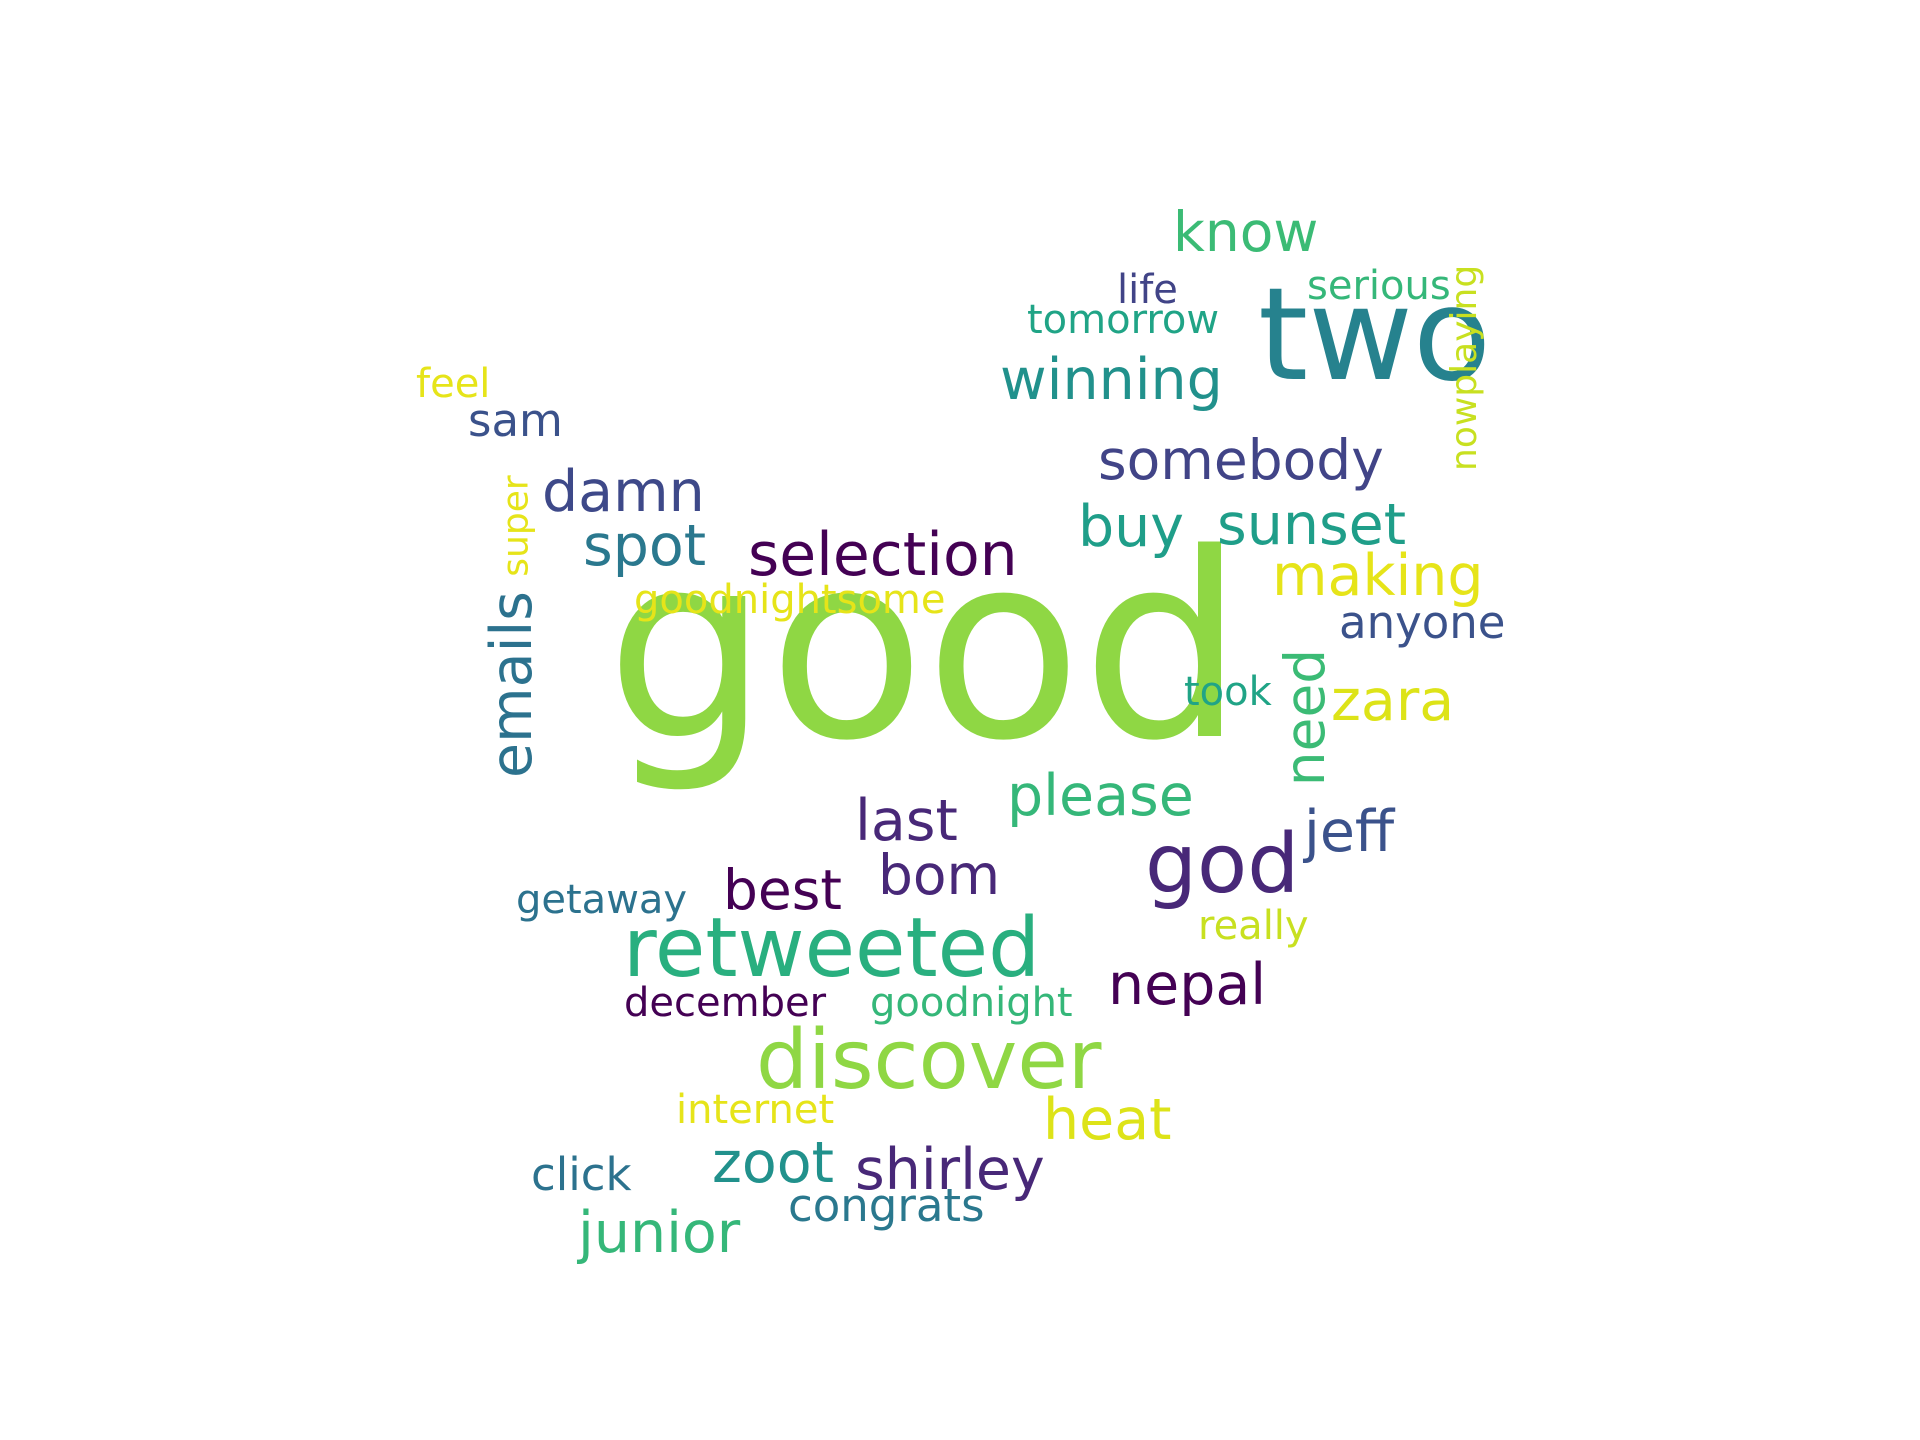  I want to click on word-super: super, so click(516, 526).